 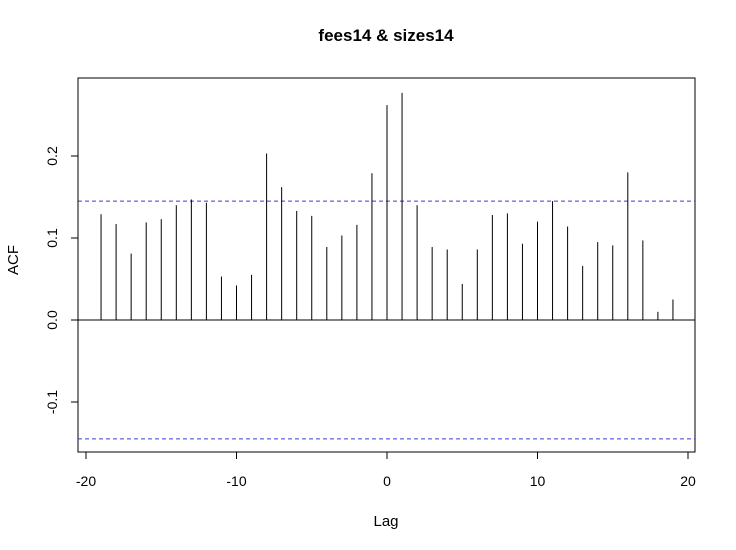 What do you see at coordinates (52, 238) in the screenshot?
I see `y-tick-label-0.1: 0.1` at bounding box center [52, 238].